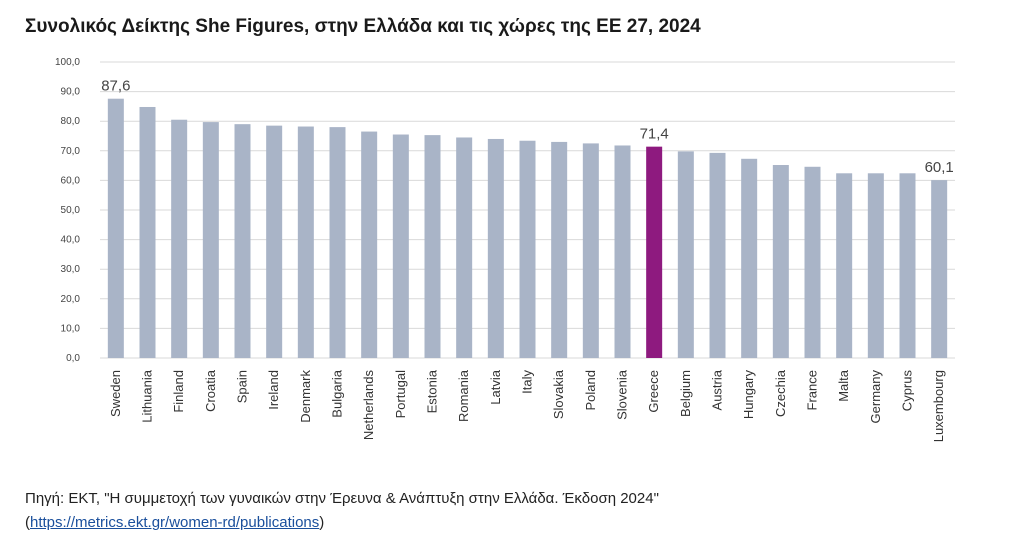 The image size is (1024, 550). Describe the element at coordinates (590, 390) in the screenshot. I see `x-tick-label: Poland` at that location.